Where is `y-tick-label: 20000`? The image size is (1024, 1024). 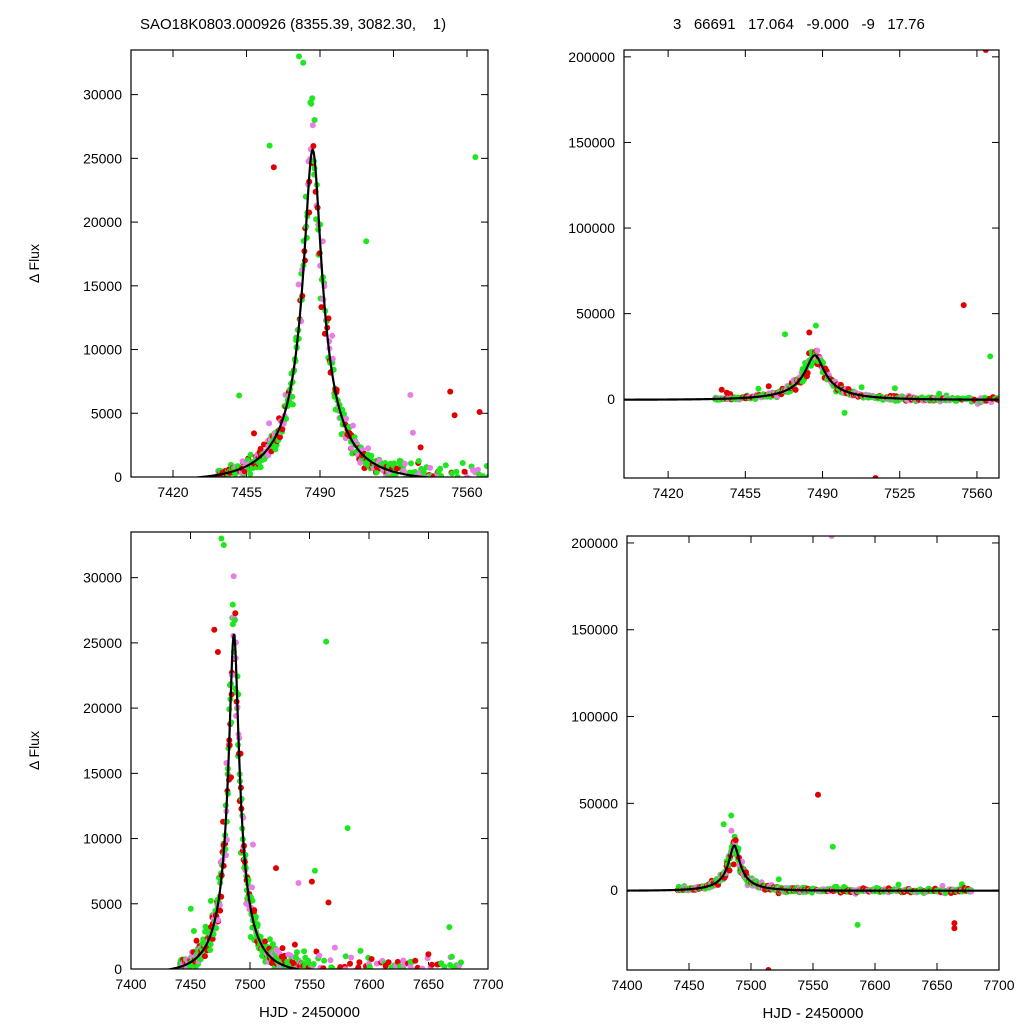 y-tick-label: 20000 is located at coordinates (102, 708).